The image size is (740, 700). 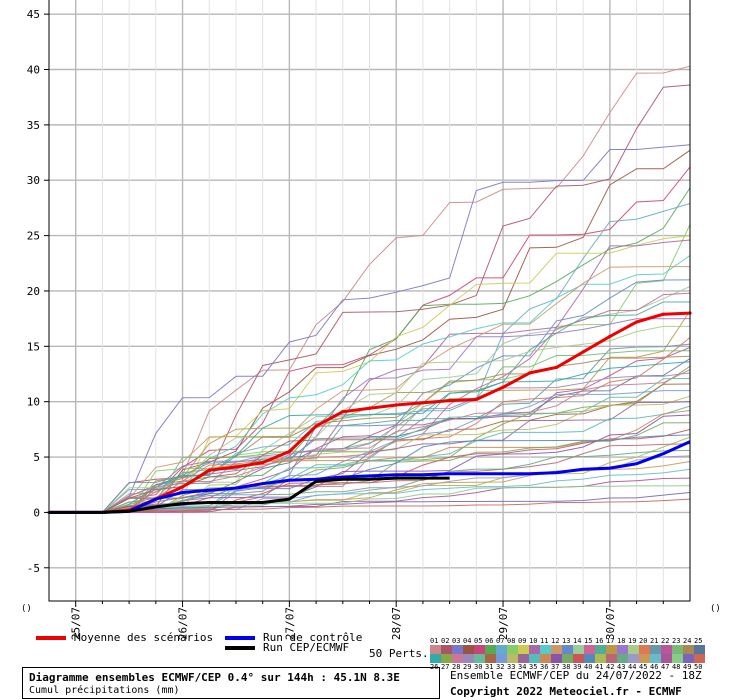 What do you see at coordinates (643, 667) in the screenshot?
I see `pert-number-label: 45` at bounding box center [643, 667].